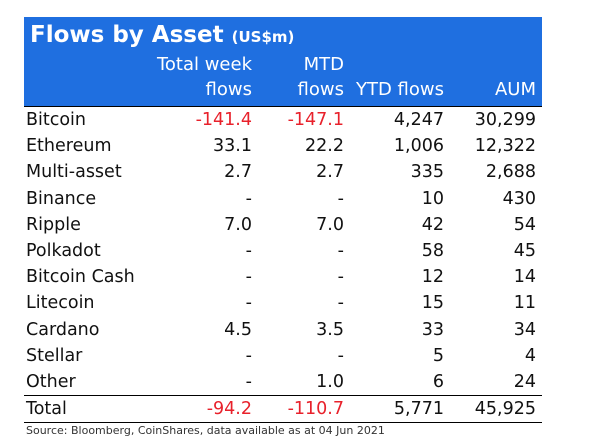 The height and width of the screenshot is (437, 600). Describe the element at coordinates (330, 381) in the screenshot. I see `cell-mtd: 1.0` at that location.